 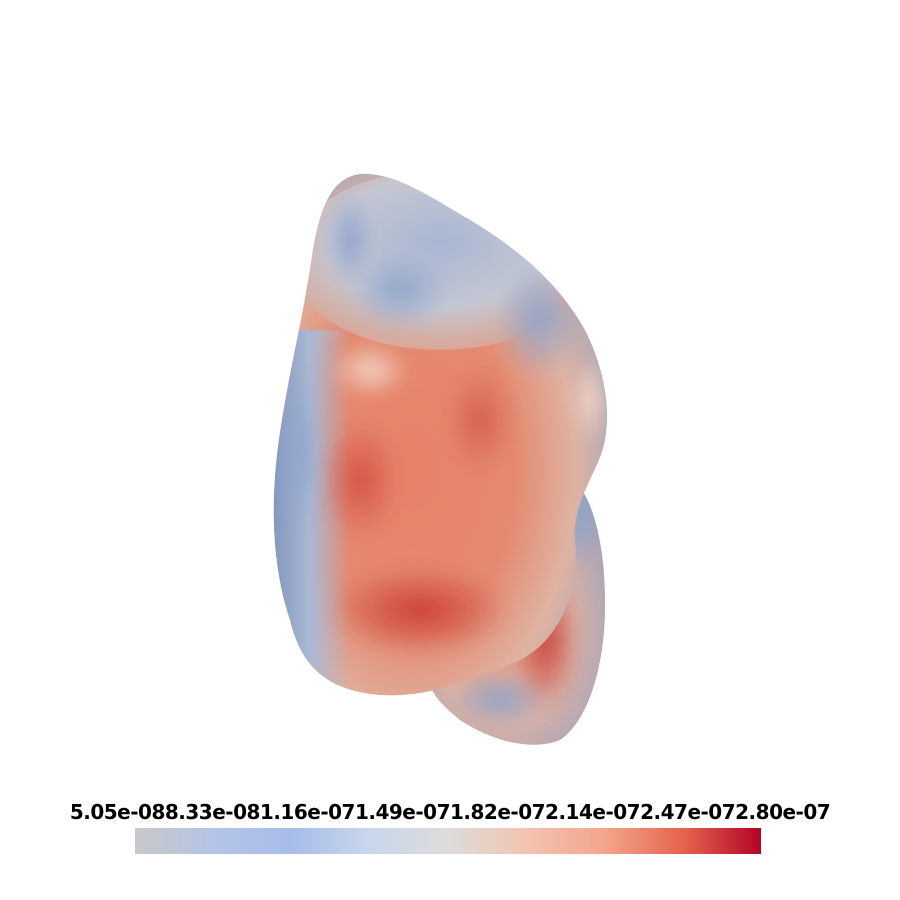 I want to click on colorbar-label: 2.14e-07, so click(x=593, y=812).